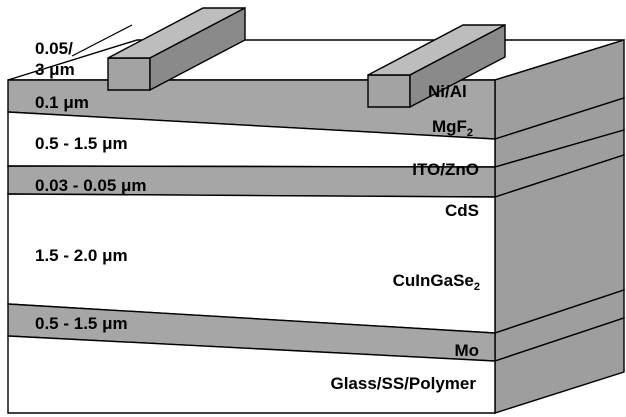 The width and height of the screenshot is (626, 417). I want to click on cigs-material-label: CuInGaSe2, so click(436, 282).